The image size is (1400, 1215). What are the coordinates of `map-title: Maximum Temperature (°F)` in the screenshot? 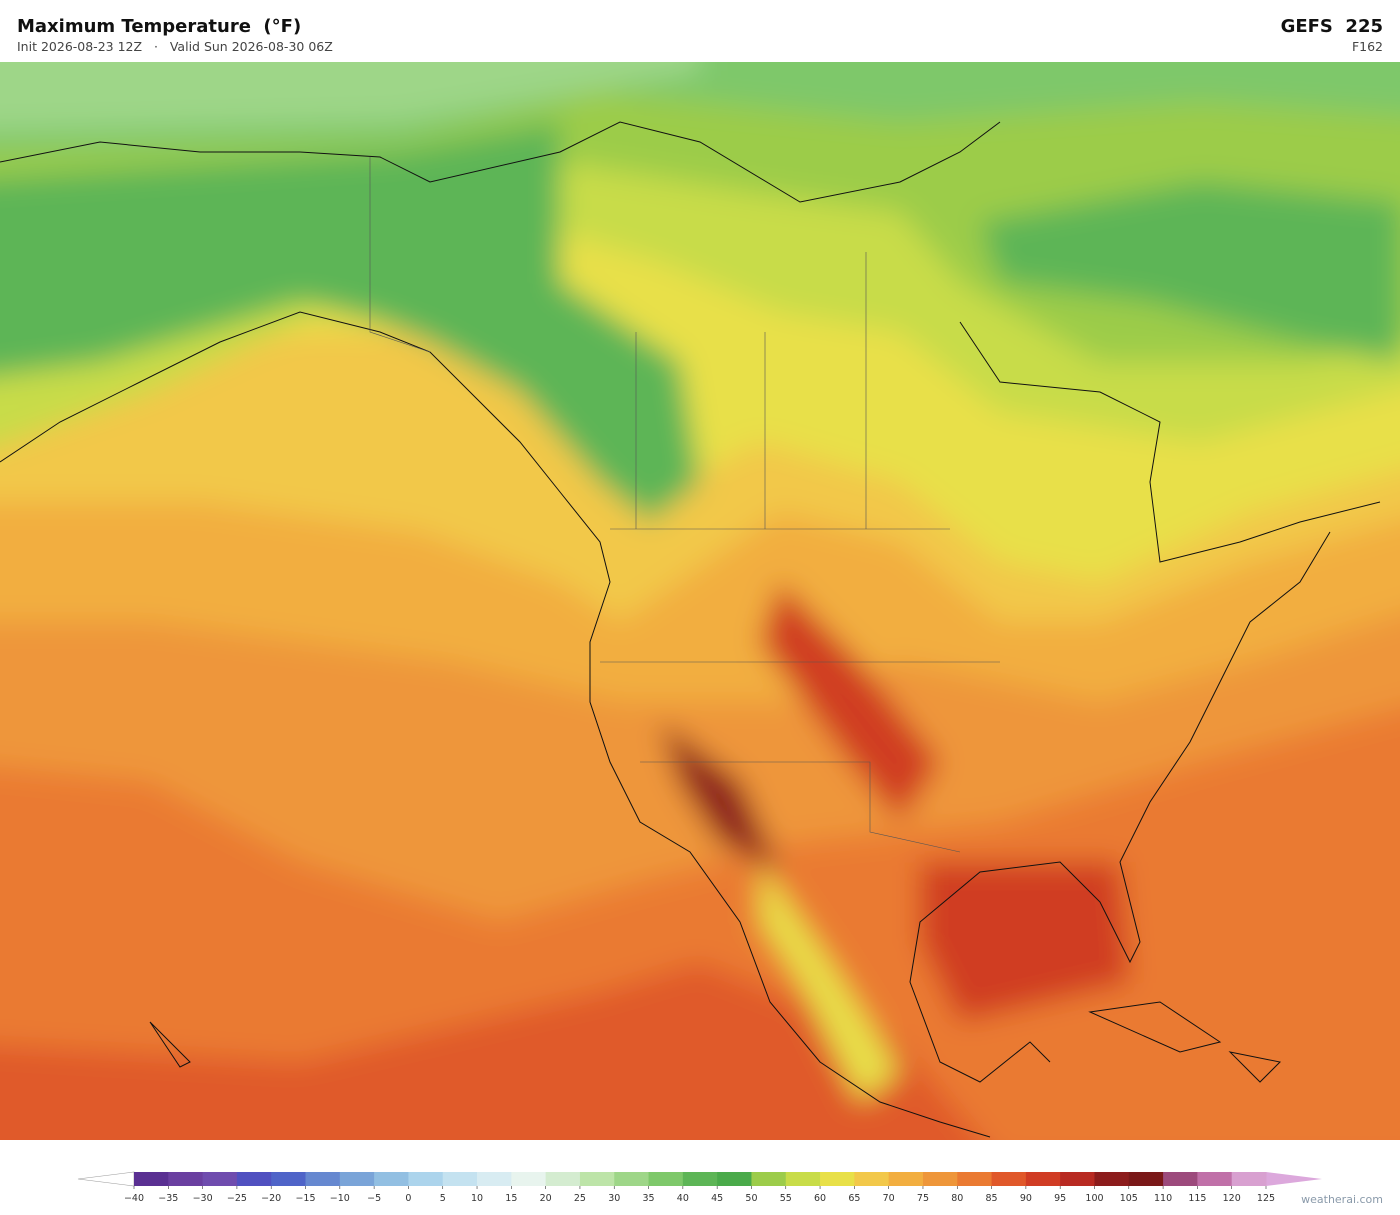 It's located at (159, 26).